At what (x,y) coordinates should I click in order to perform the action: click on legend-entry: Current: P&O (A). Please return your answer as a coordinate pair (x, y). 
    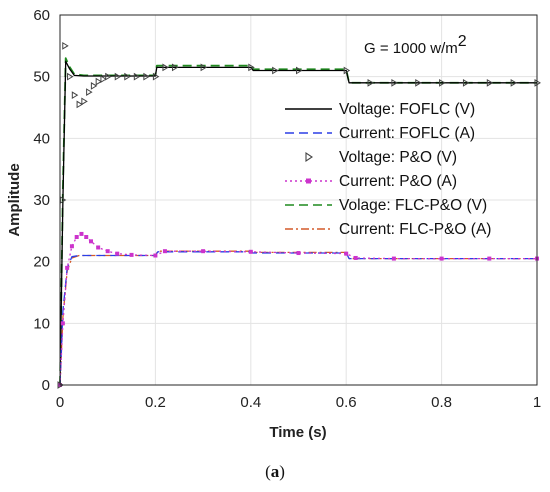
    Looking at the image, I should click on (371, 181).